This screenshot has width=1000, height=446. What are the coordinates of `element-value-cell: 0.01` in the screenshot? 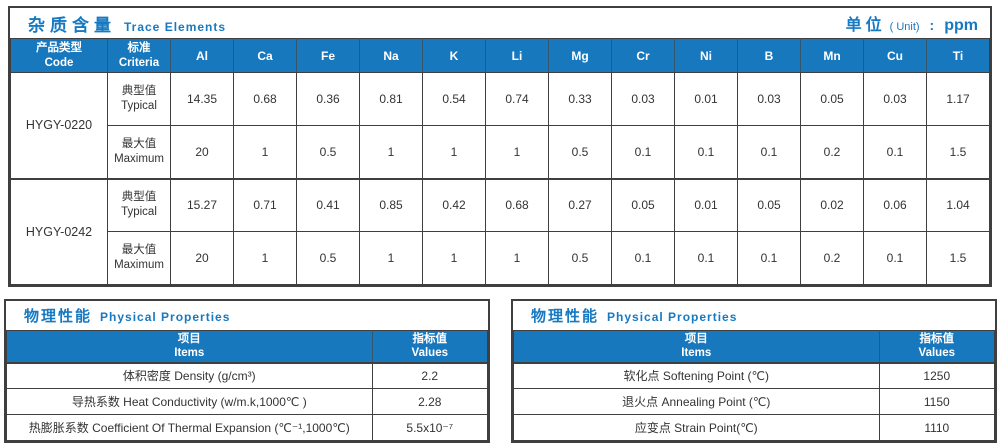 It's located at (706, 99).